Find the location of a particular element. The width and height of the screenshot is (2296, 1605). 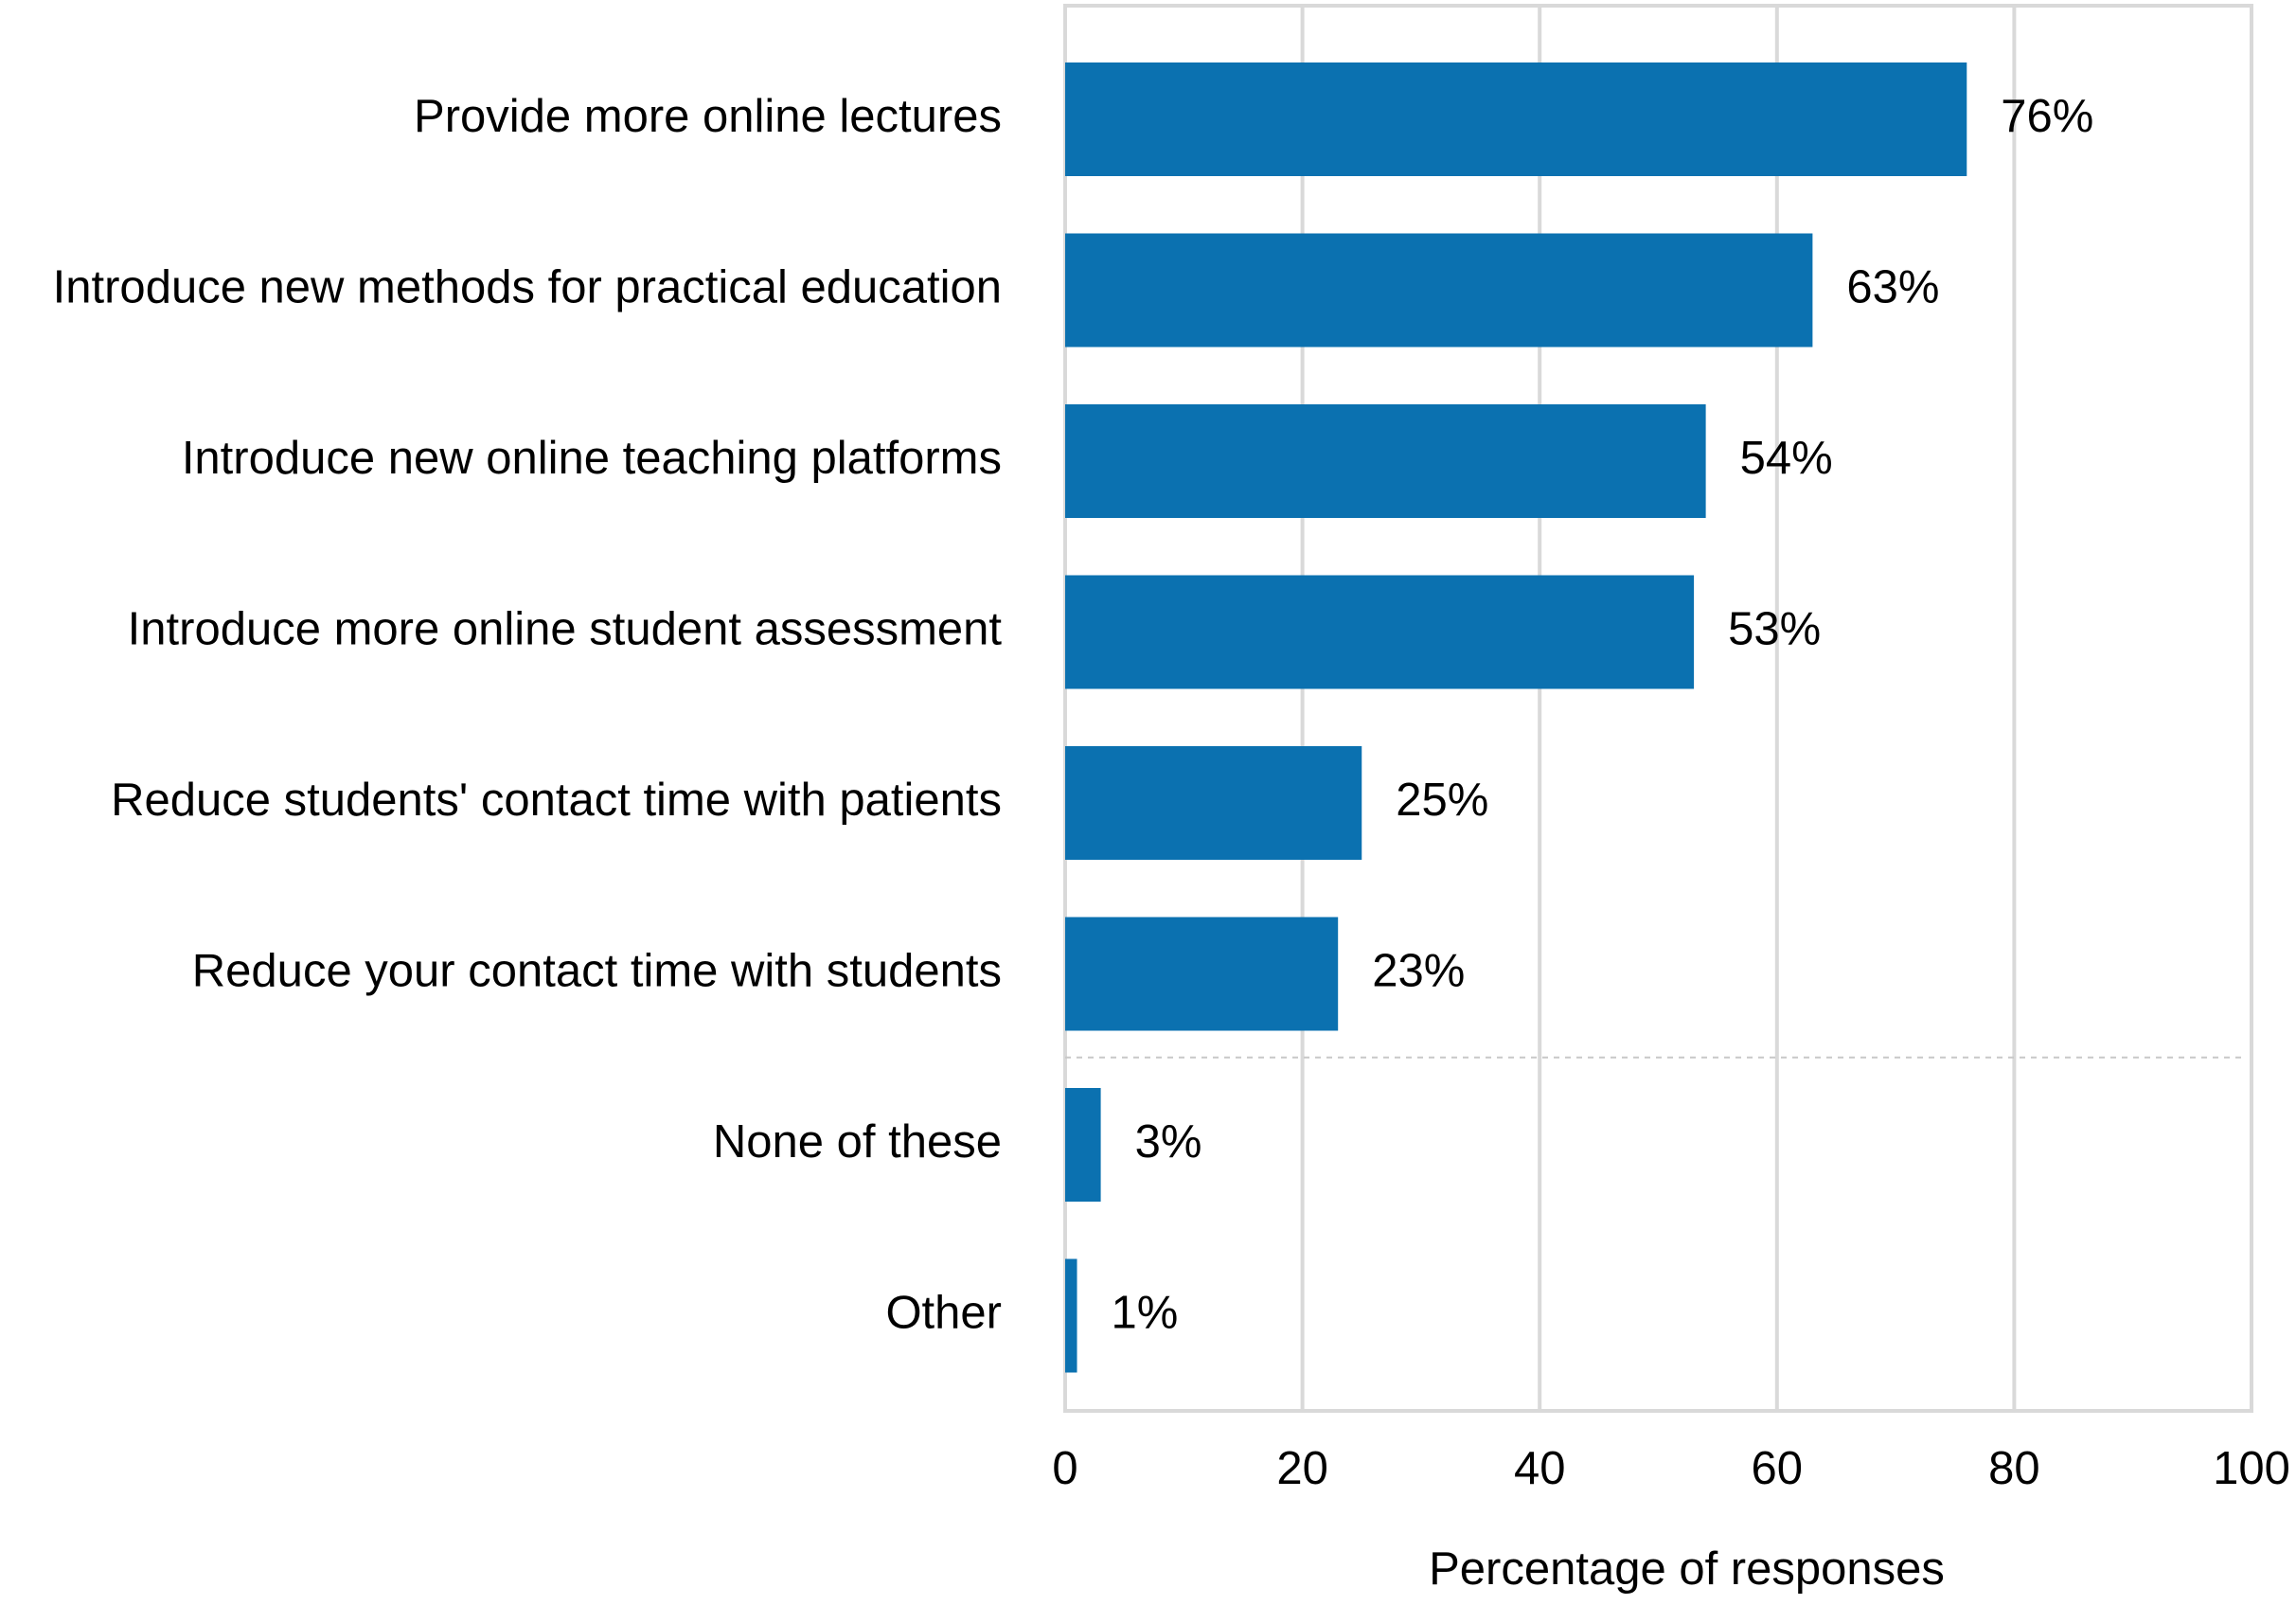

data-label: 76% is located at coordinates (2047, 116).